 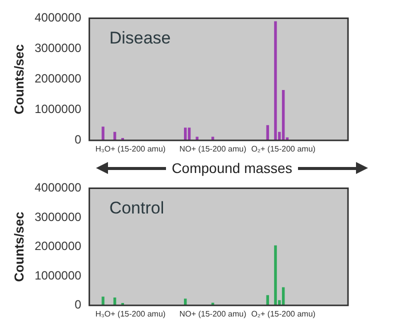 I want to click on x-axis-title: Compound masses, so click(x=232, y=168).